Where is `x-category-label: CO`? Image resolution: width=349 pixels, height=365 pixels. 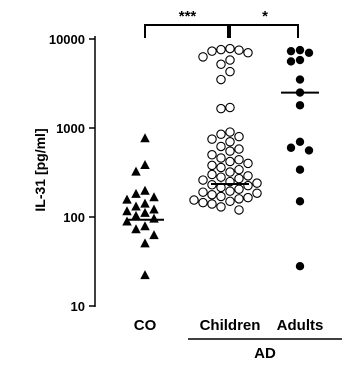
x-category-label: CO is located at coordinates (145, 325).